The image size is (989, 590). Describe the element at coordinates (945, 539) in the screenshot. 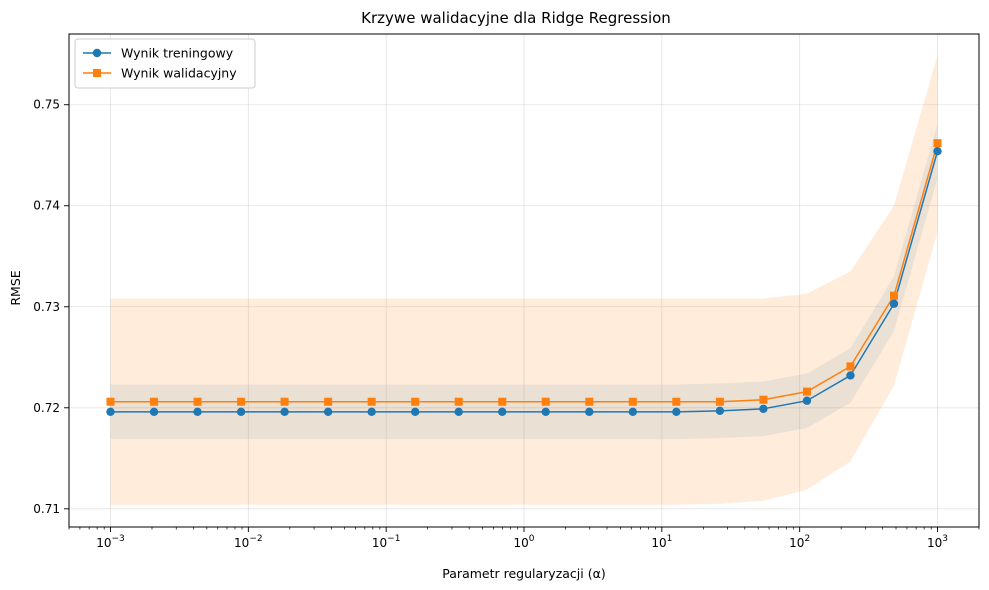

I see `x-tick-label-exponent: 3` at that location.